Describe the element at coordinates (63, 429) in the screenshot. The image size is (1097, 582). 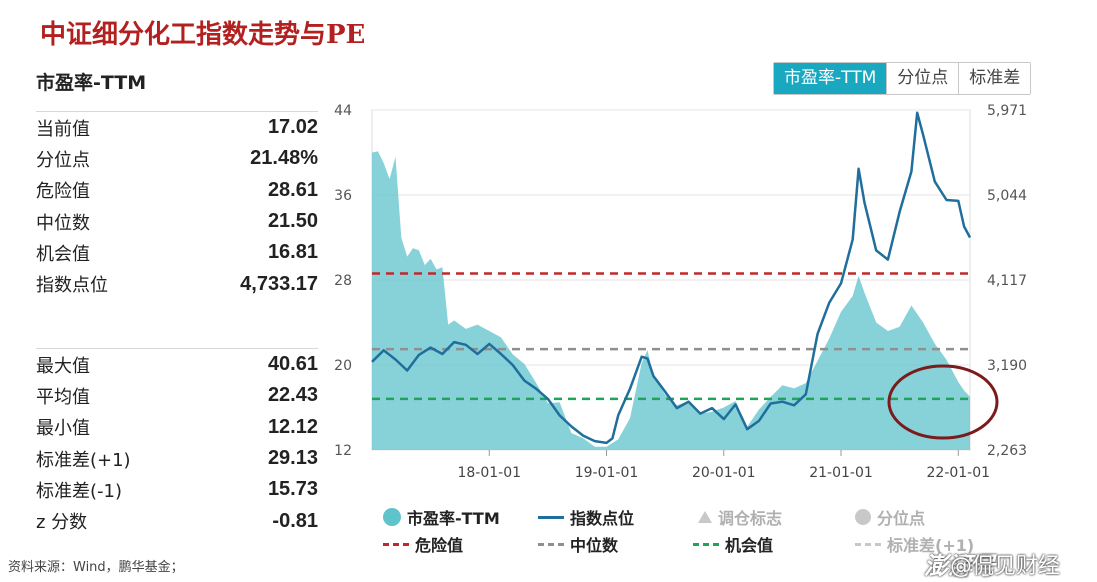
I see `stat-label: 最小值` at that location.